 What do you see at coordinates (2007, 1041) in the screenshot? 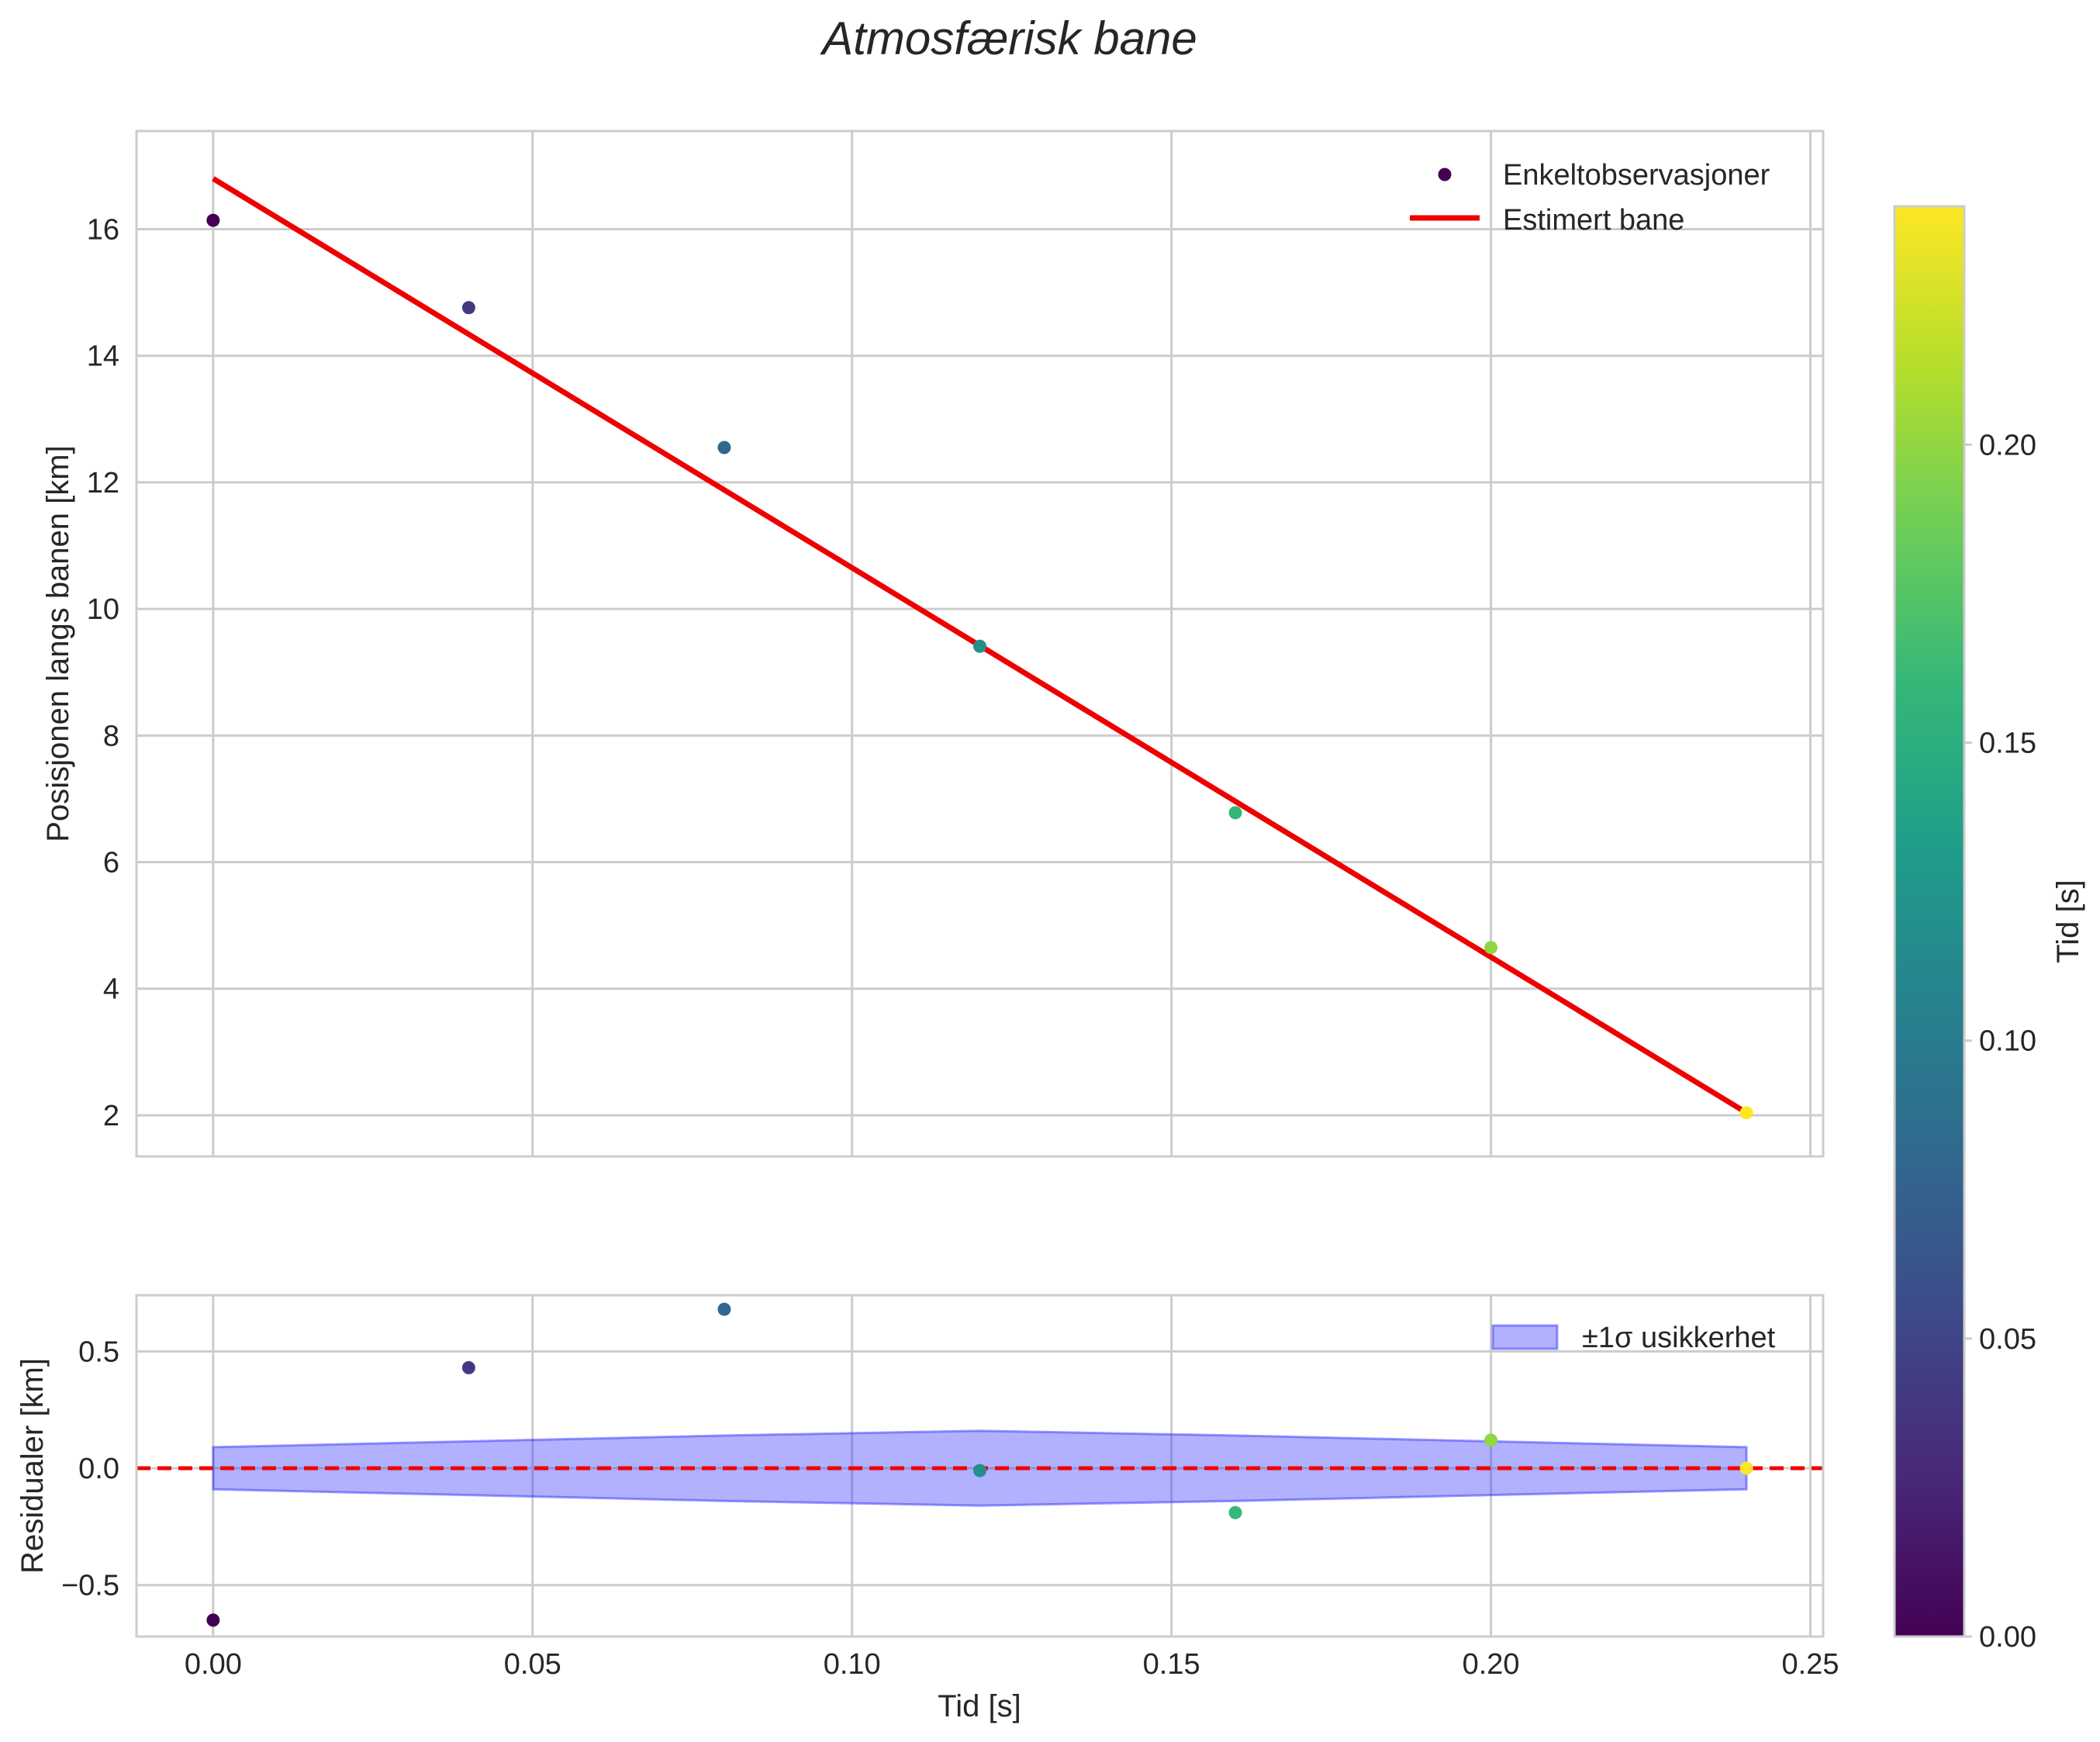
I see `colorbar-tick-label: 0.10` at bounding box center [2007, 1041].